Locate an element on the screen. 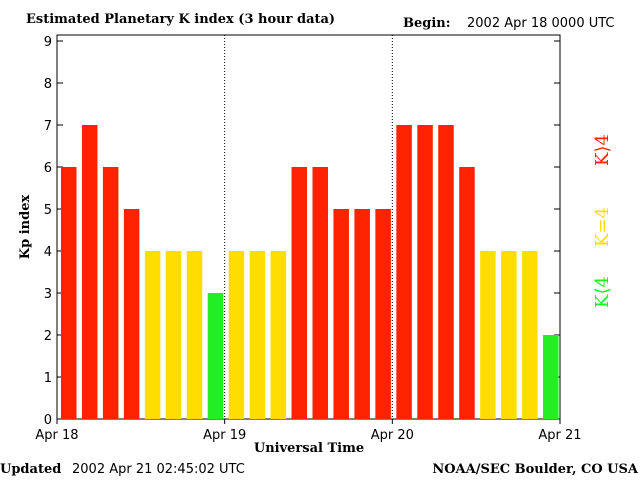  updated-label: Updated is located at coordinates (30, 469).